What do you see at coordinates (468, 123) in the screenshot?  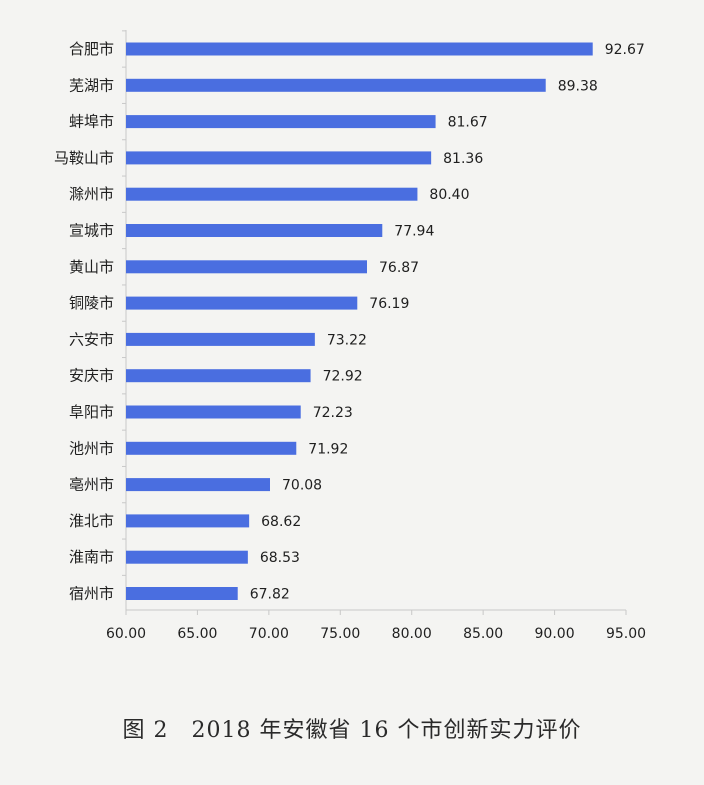 I see `value-label: 81.67` at bounding box center [468, 123].